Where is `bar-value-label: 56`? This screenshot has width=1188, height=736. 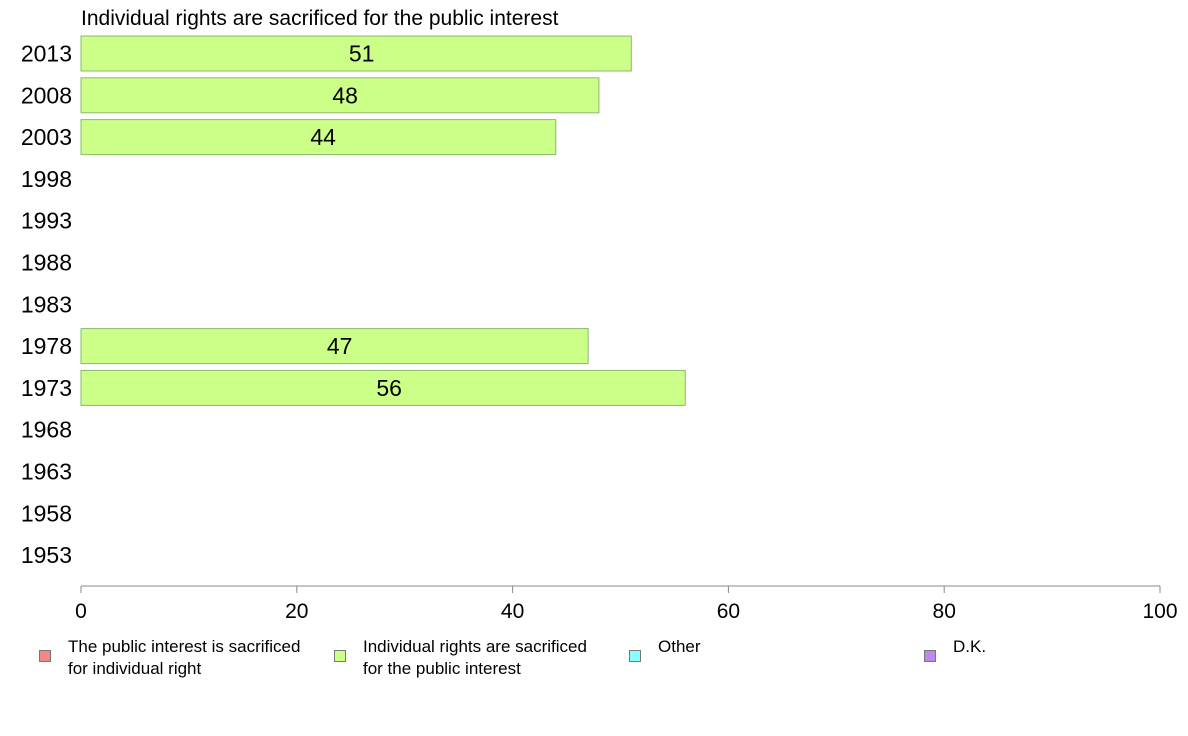 bar-value-label: 56 is located at coordinates (389, 388).